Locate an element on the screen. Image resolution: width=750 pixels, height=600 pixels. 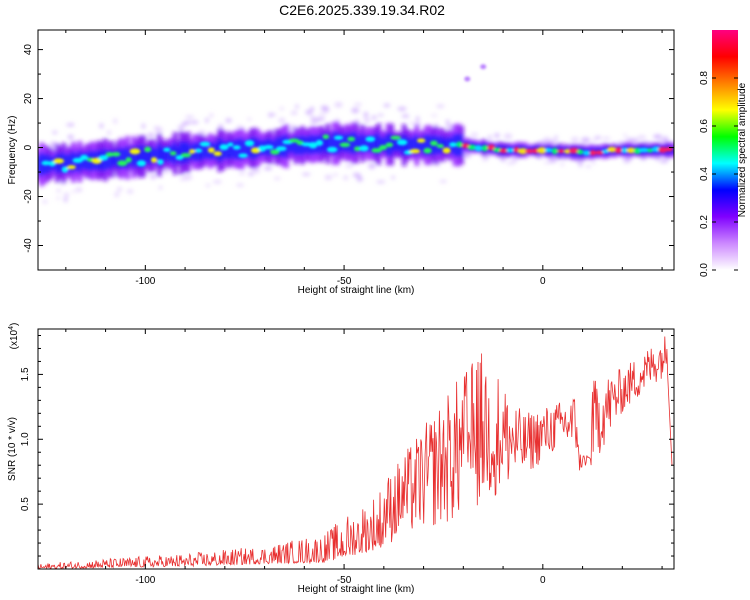
bottom-x-tick-label: -100 is located at coordinates (145, 580).